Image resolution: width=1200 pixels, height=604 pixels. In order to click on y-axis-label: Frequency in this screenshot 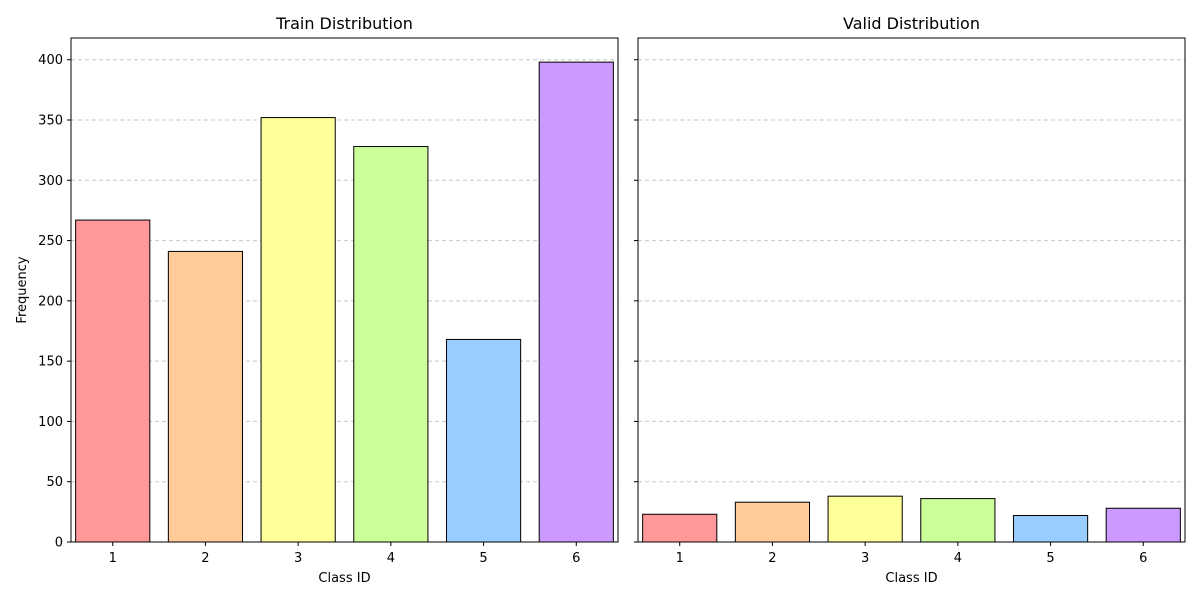, I will do `click(22, 289)`.